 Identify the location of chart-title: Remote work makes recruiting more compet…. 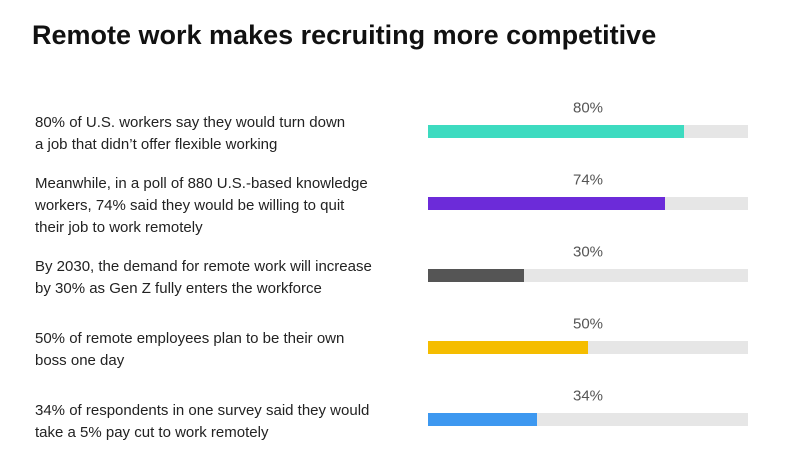
(344, 35).